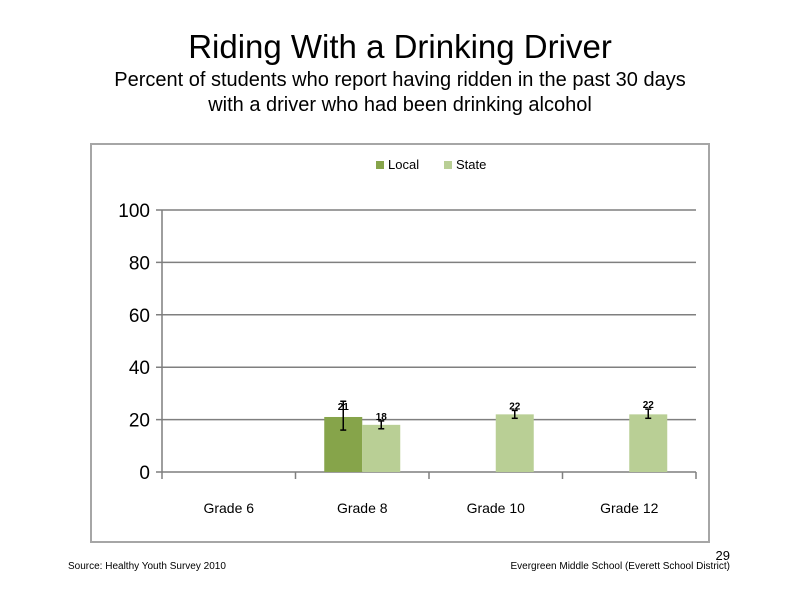 Image resolution: width=800 pixels, height=600 pixels. What do you see at coordinates (134, 211) in the screenshot?
I see `y-tick-label: 100` at bounding box center [134, 211].